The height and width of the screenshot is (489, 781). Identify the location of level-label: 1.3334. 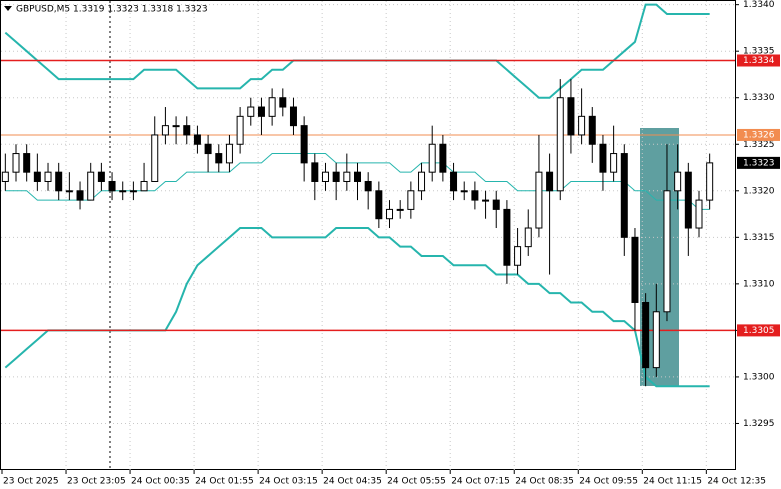
(759, 61).